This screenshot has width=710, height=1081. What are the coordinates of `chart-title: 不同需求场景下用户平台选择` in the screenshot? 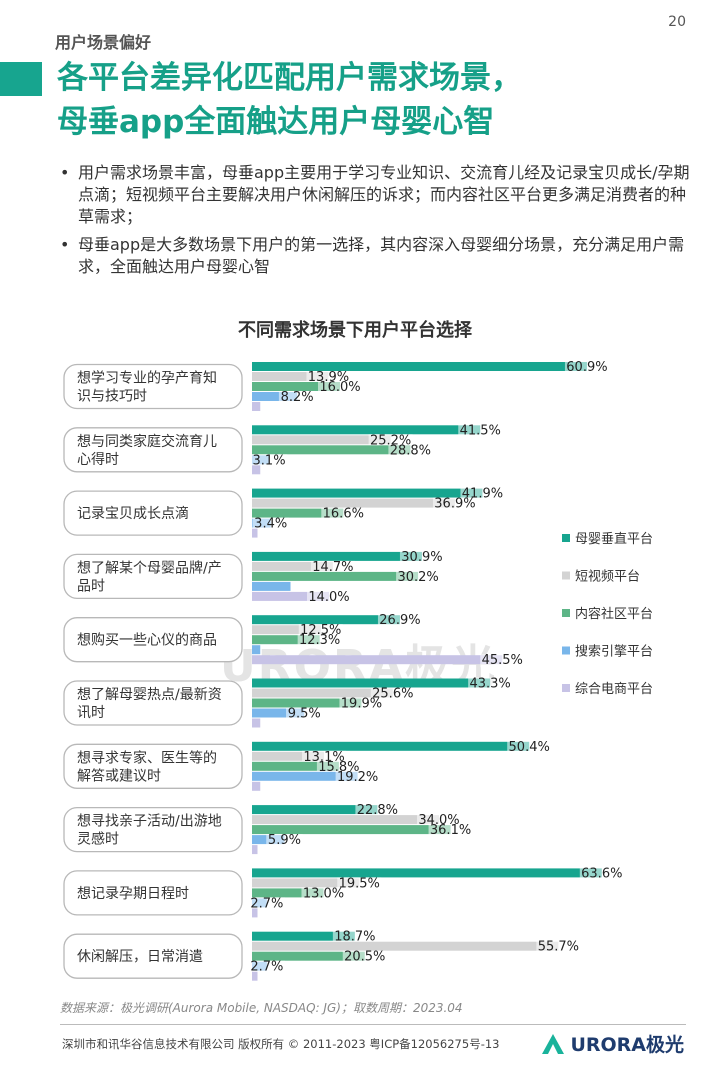 It's located at (355, 330).